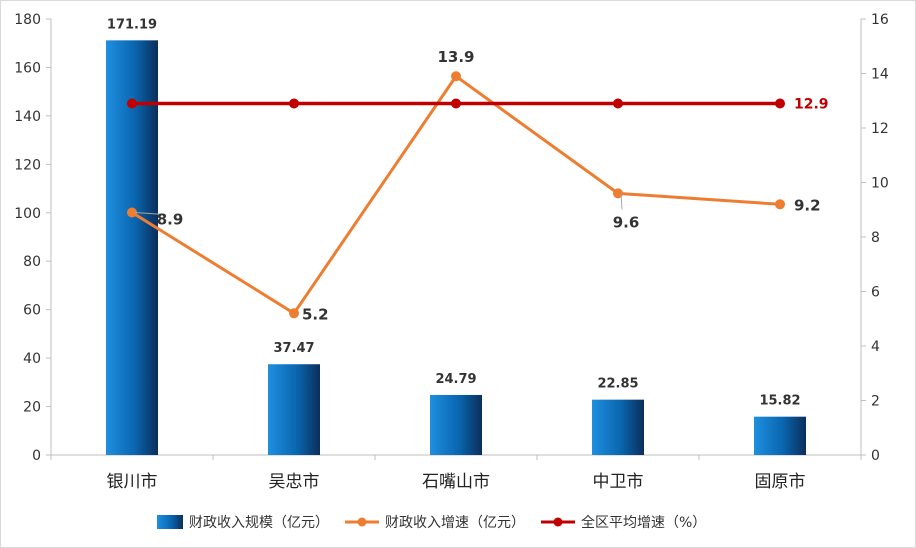  Describe the element at coordinates (27, 165) in the screenshot. I see `y-left-tick-label: 120` at that location.